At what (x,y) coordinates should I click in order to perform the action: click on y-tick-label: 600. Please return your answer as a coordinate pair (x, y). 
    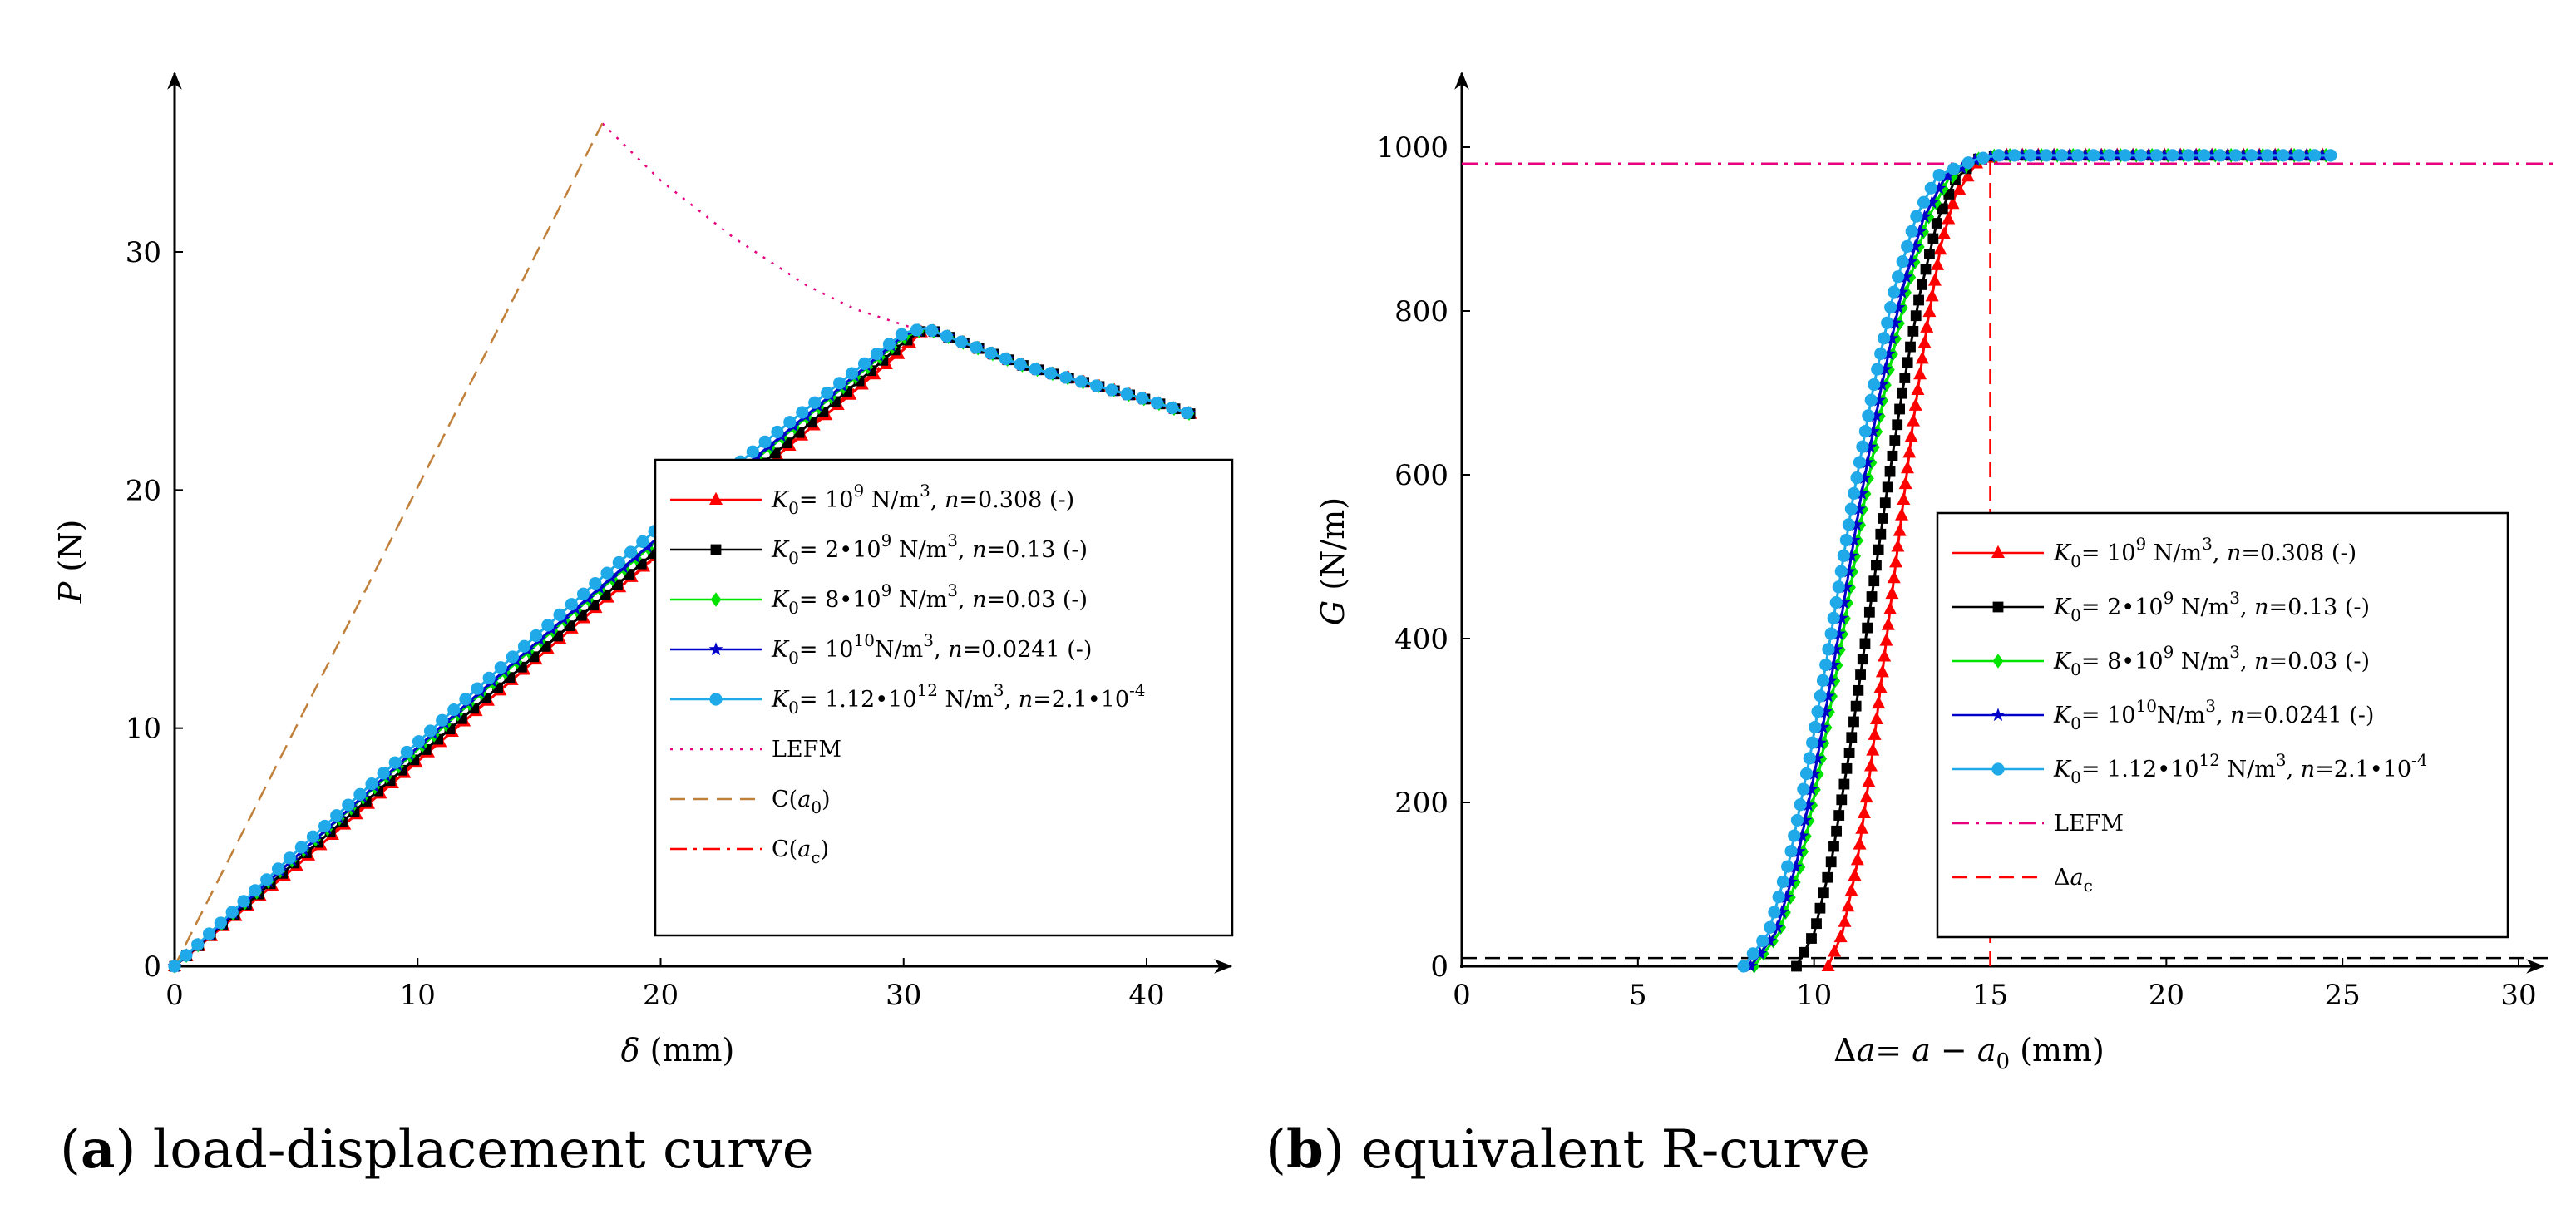
    Looking at the image, I should click on (1421, 475).